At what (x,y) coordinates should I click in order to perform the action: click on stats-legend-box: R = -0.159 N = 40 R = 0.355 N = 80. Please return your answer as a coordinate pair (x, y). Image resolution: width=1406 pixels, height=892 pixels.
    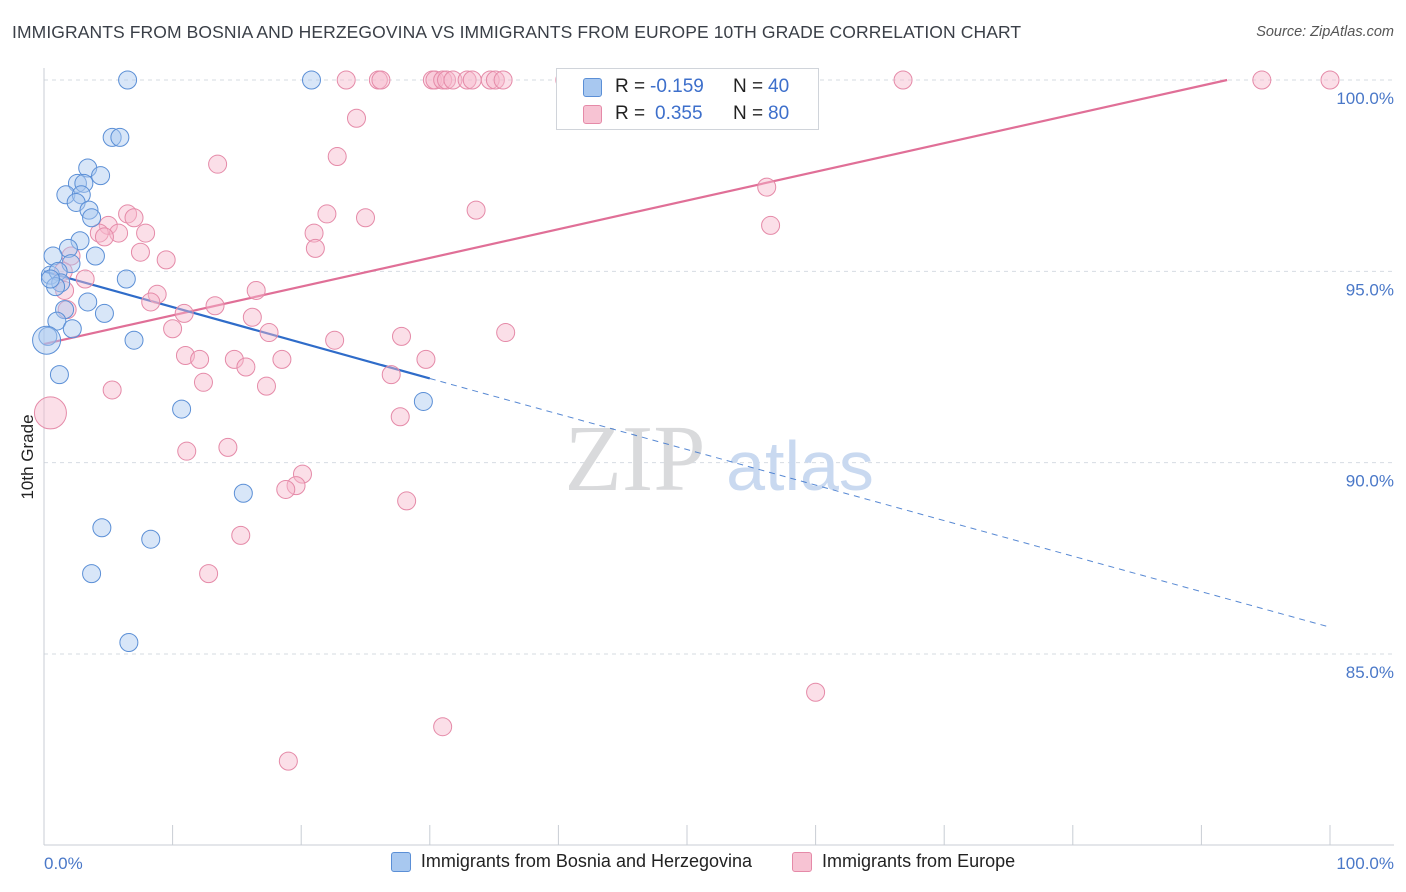
    Looking at the image, I should click on (687, 99).